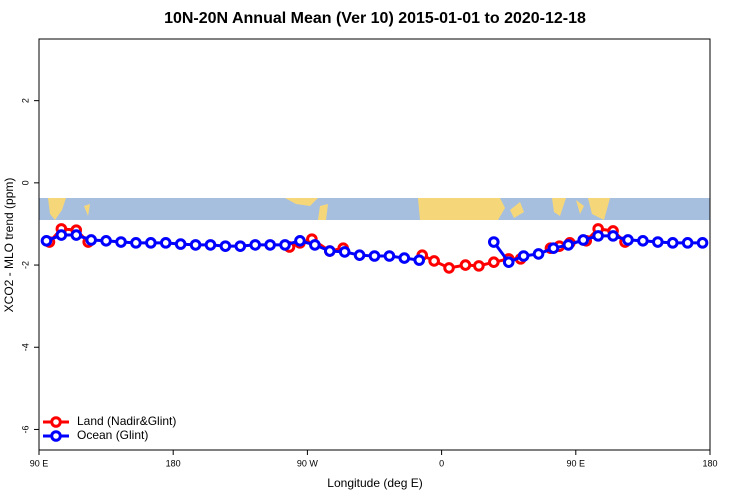  What do you see at coordinates (9, 245) in the screenshot?
I see `y-axis-label: XCO2 - MLO trend (ppm)` at bounding box center [9, 245].